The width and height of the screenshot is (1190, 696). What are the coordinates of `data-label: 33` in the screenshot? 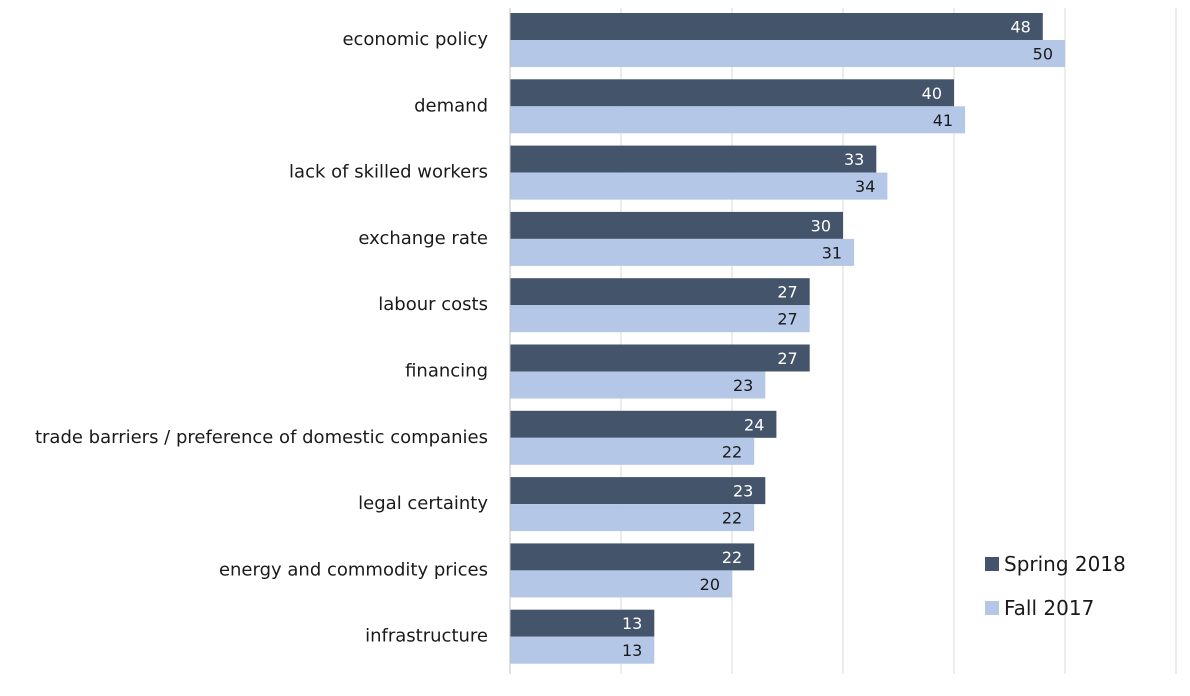 It's located at (854, 159).